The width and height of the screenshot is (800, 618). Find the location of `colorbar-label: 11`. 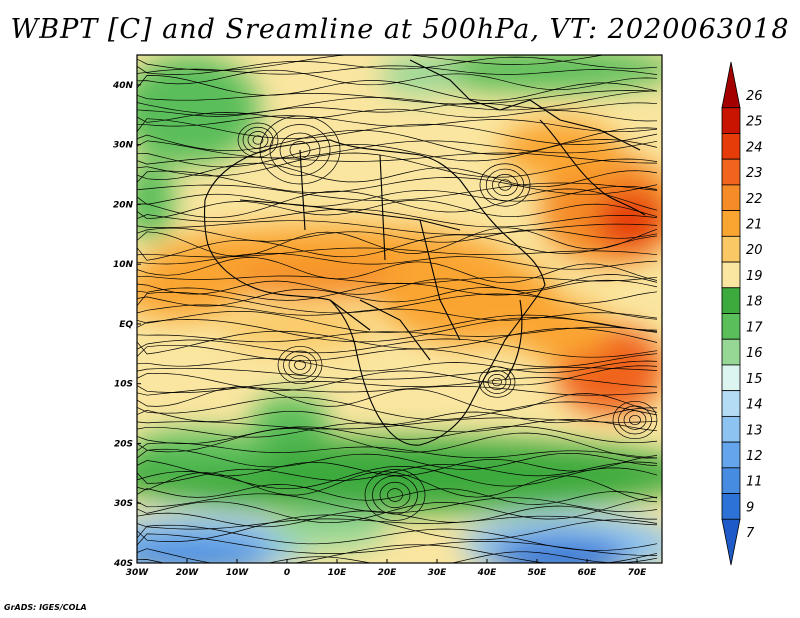

colorbar-label: 11 is located at coordinates (754, 482).